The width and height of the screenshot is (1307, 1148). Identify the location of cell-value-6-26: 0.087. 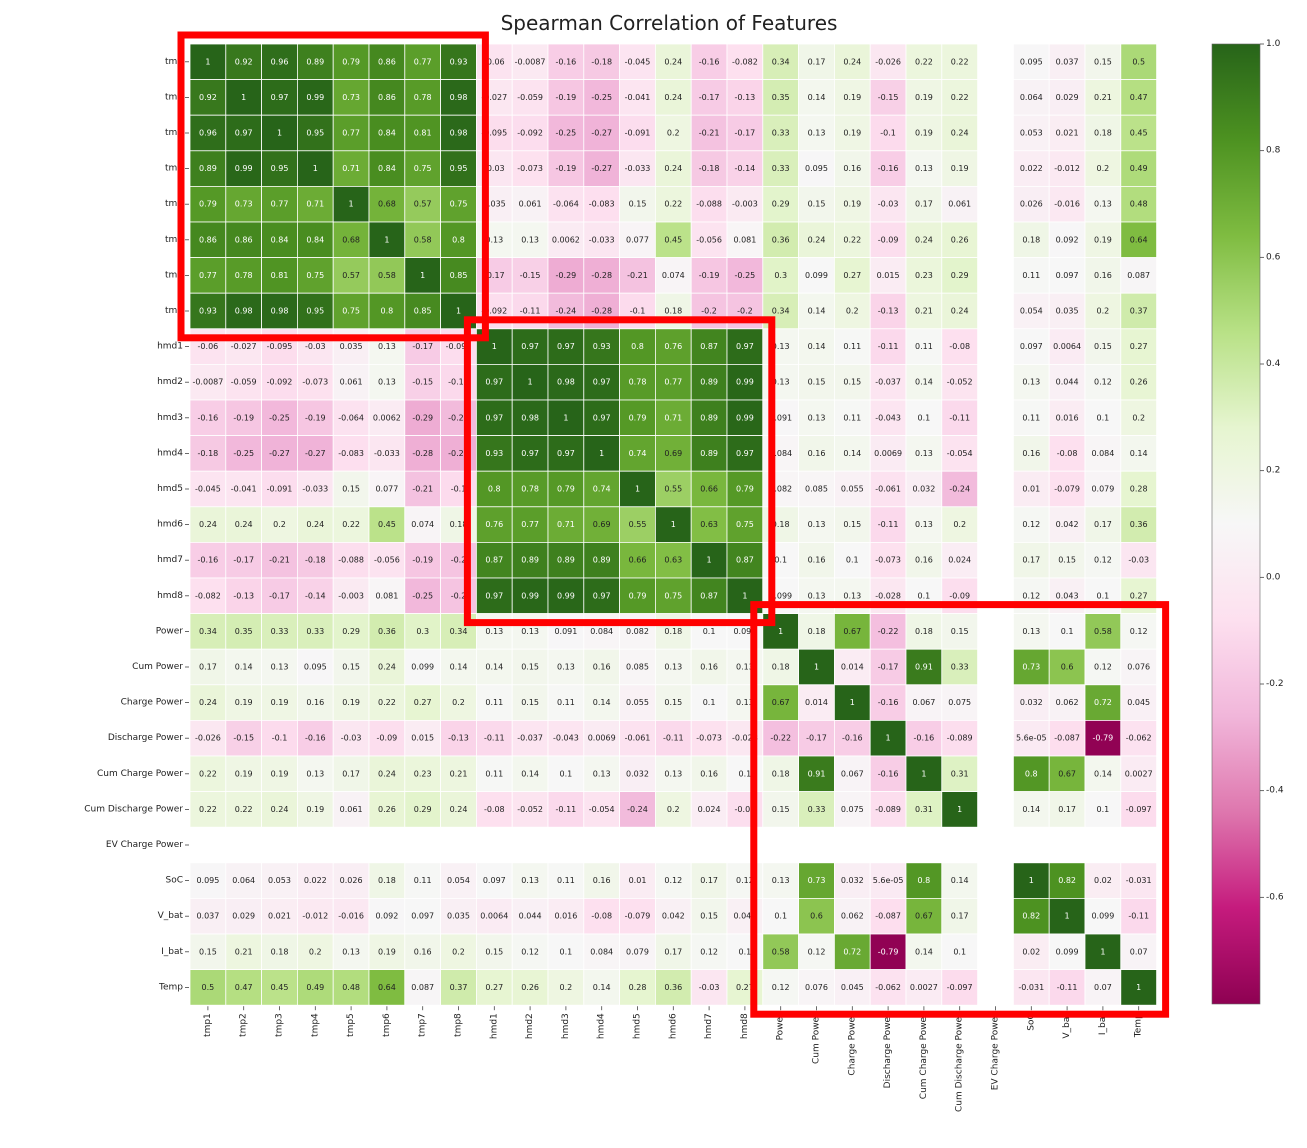
(1138, 275).